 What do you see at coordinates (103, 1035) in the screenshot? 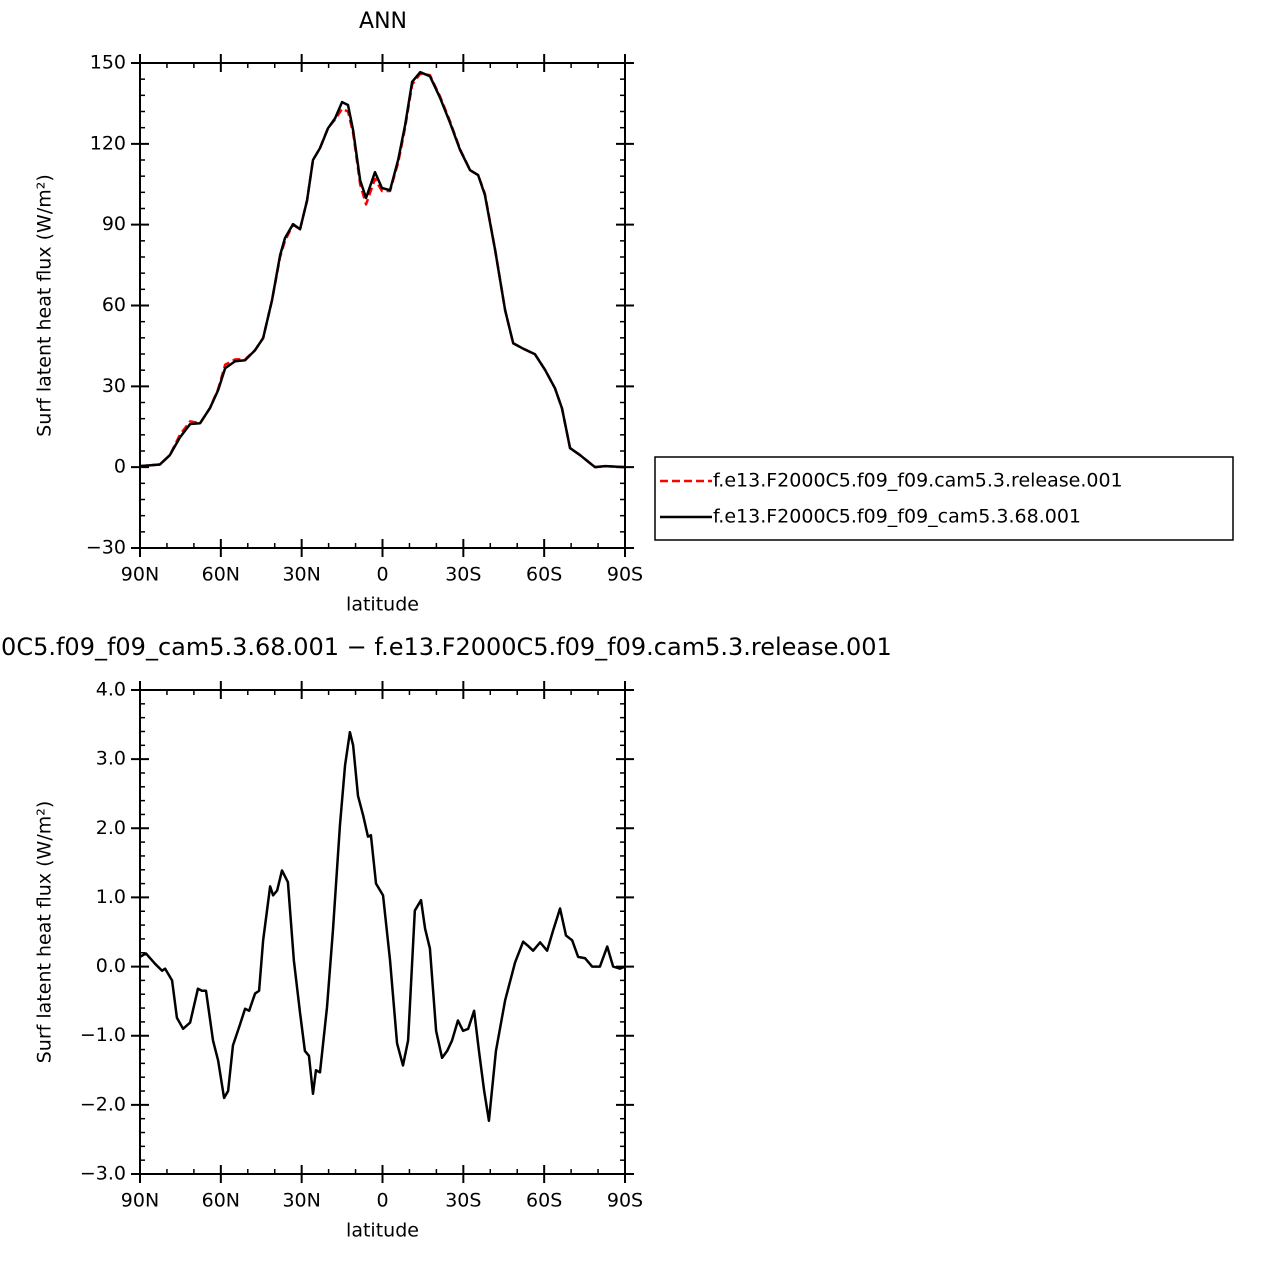
I see `y-tick-label: −1.0` at bounding box center [103, 1035].